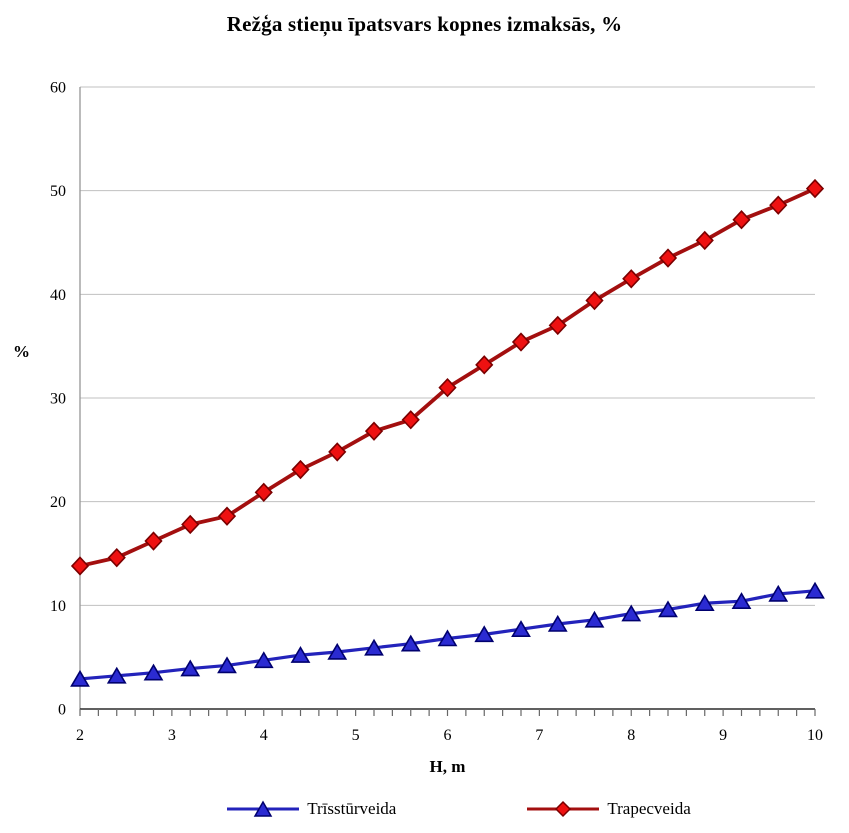  What do you see at coordinates (723, 735) in the screenshot?
I see `x-tick-label: 9` at bounding box center [723, 735].